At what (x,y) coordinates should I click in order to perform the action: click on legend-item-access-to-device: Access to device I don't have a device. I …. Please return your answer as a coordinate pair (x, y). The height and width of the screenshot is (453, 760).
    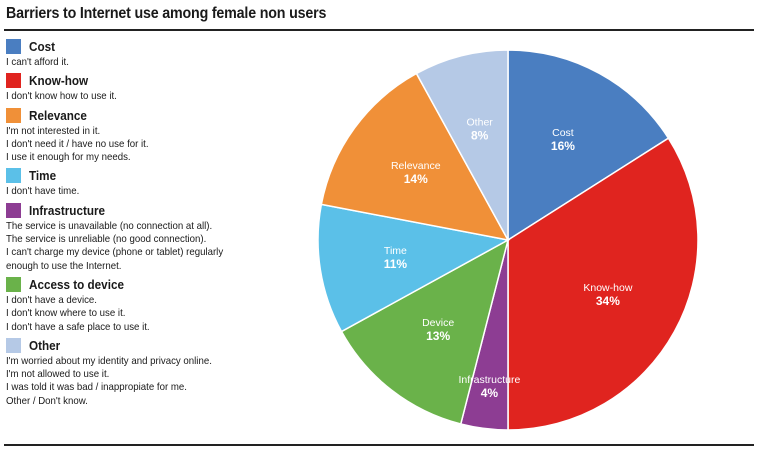
    Looking at the image, I should click on (156, 304).